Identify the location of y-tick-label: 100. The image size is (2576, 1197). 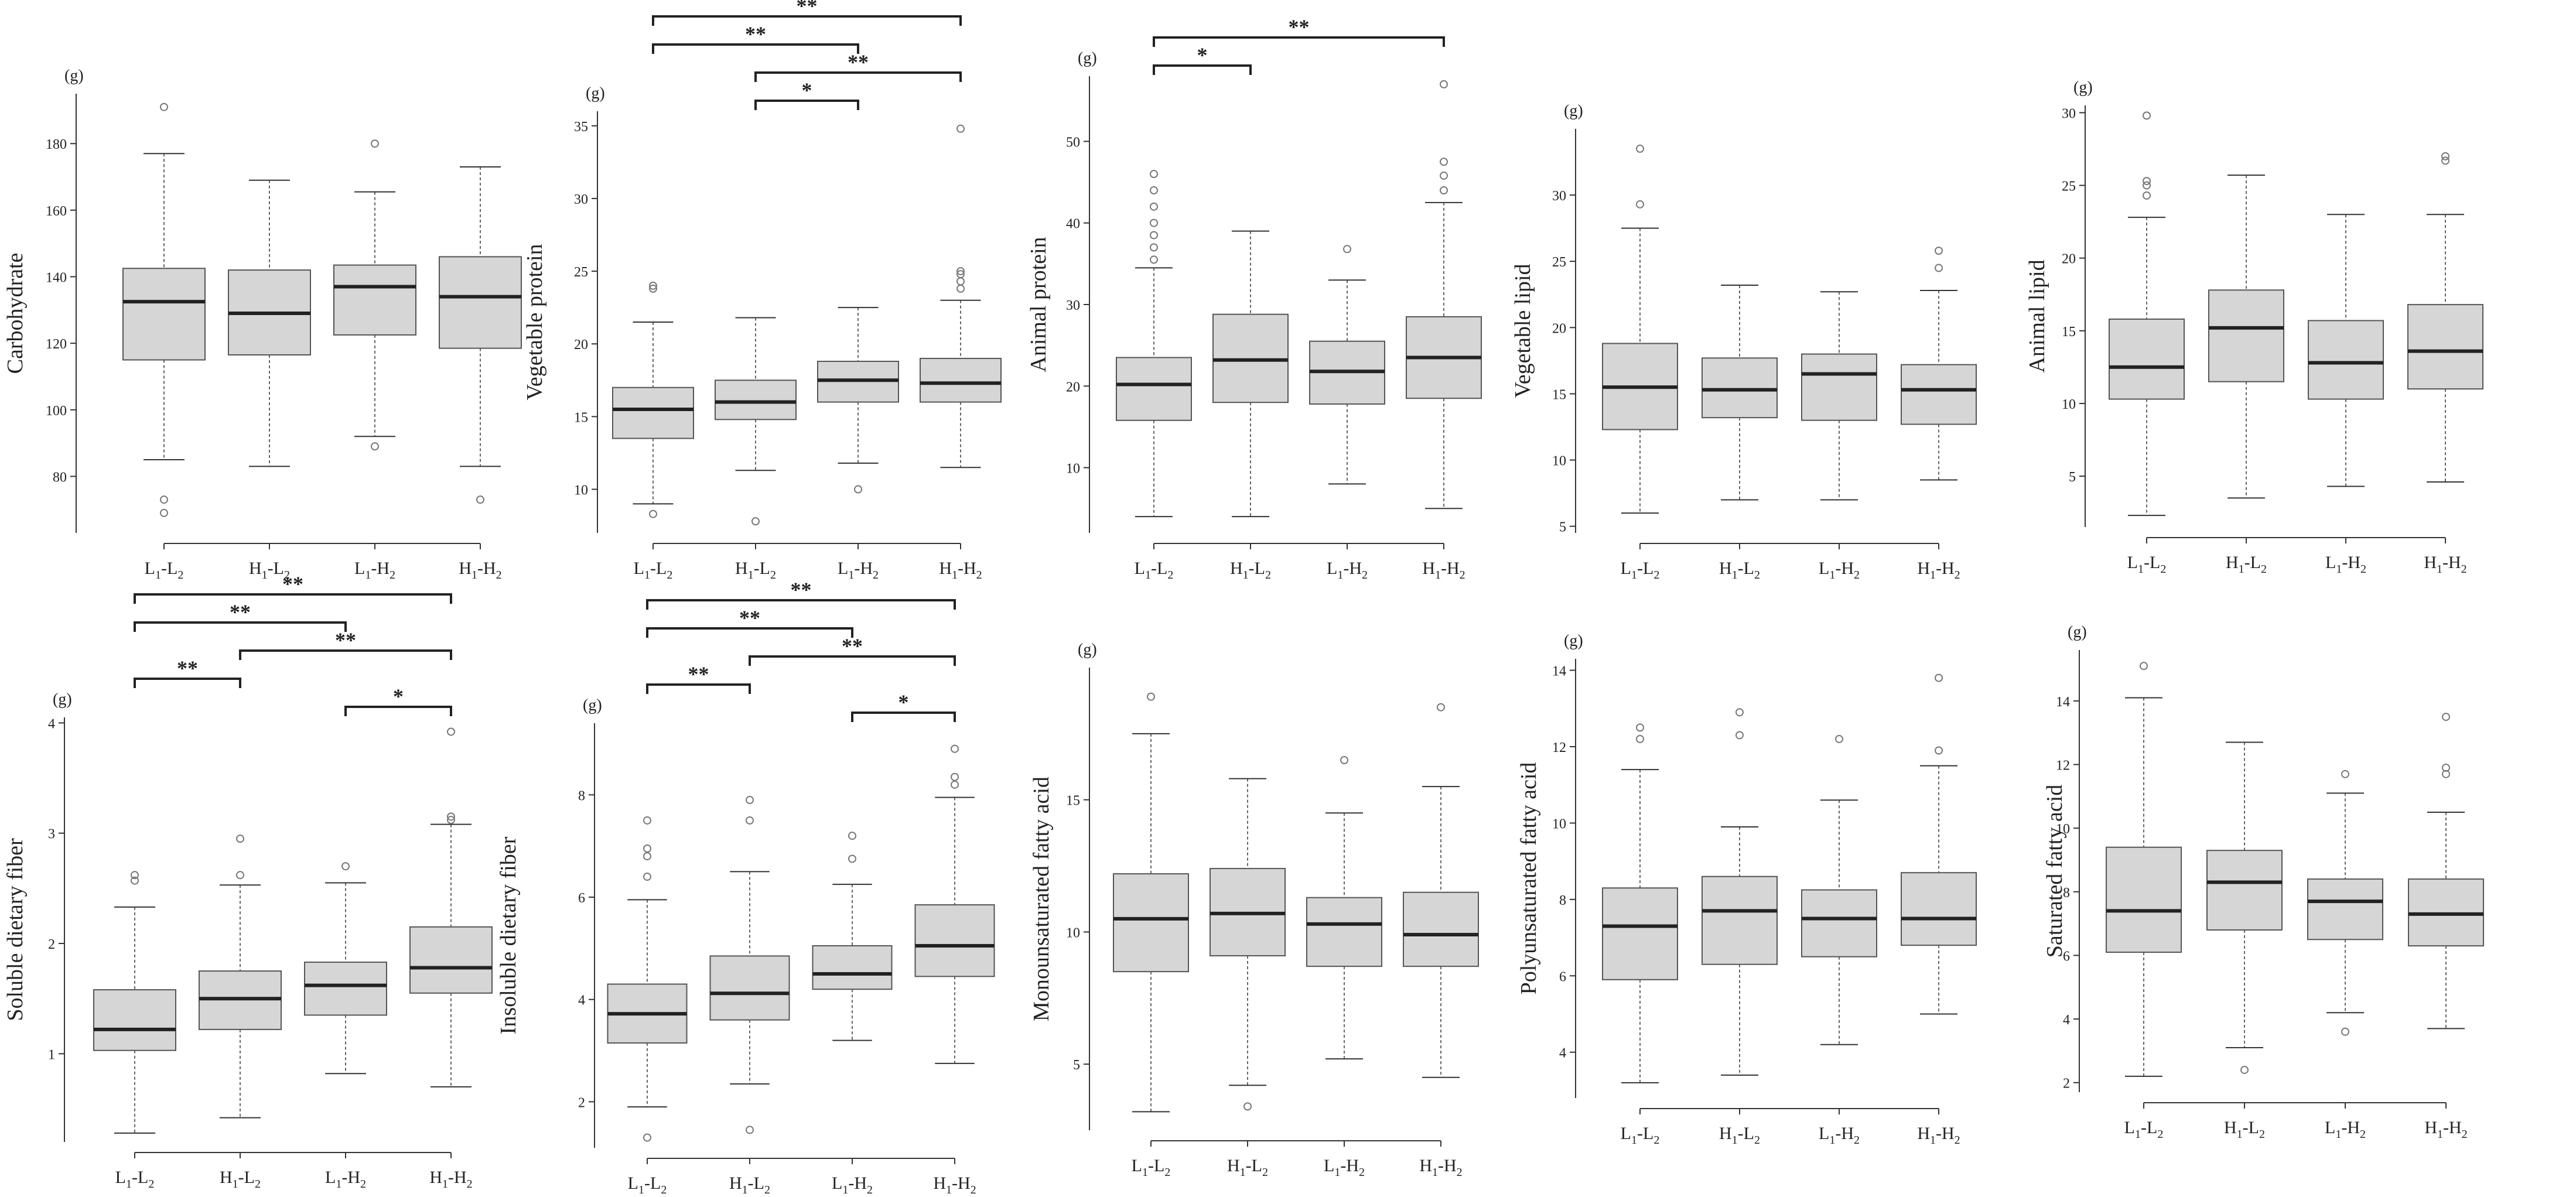
(57, 411).